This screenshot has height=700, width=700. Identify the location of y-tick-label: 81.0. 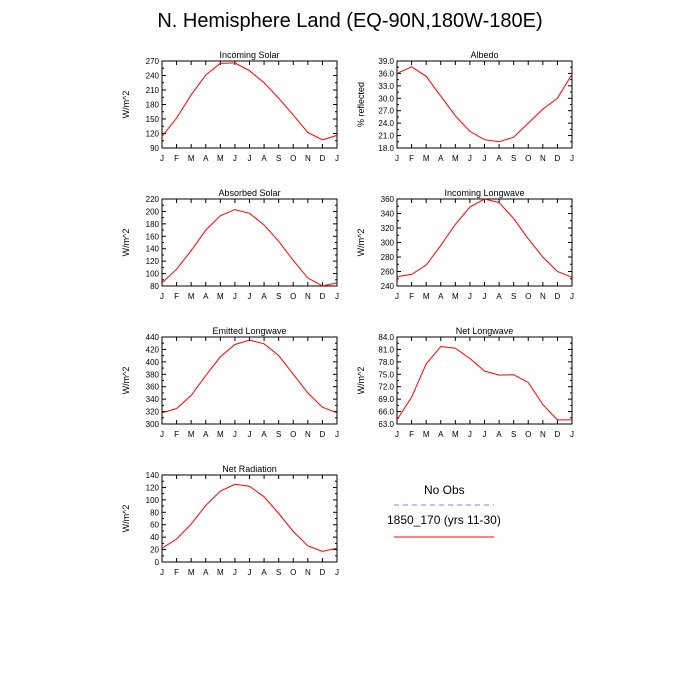
(386, 349).